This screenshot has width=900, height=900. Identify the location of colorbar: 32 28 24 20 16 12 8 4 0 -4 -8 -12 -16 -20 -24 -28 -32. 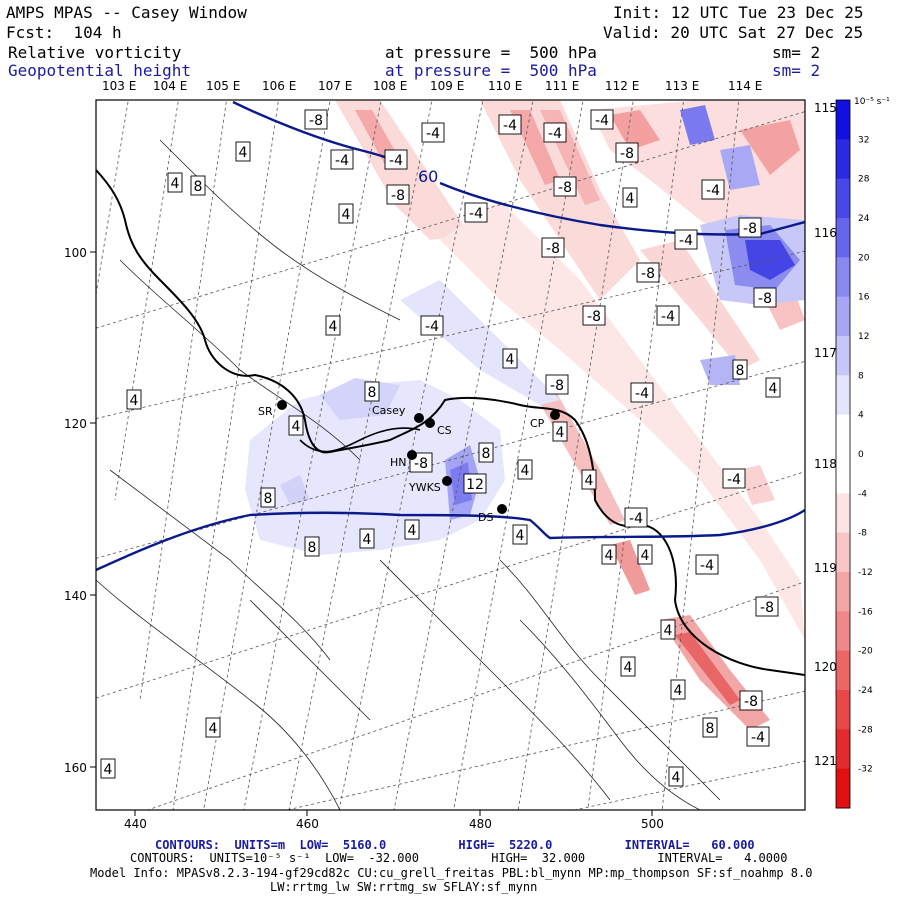
(854, 454).